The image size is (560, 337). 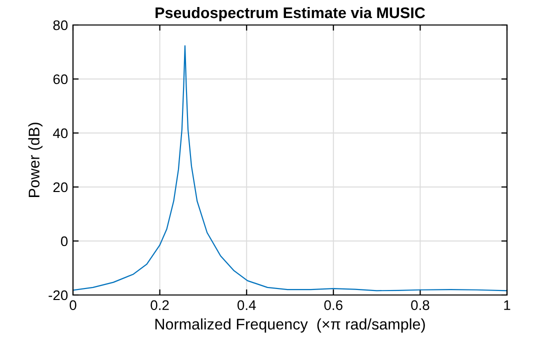 What do you see at coordinates (60, 79) in the screenshot?
I see `y-tick-label: 60` at bounding box center [60, 79].